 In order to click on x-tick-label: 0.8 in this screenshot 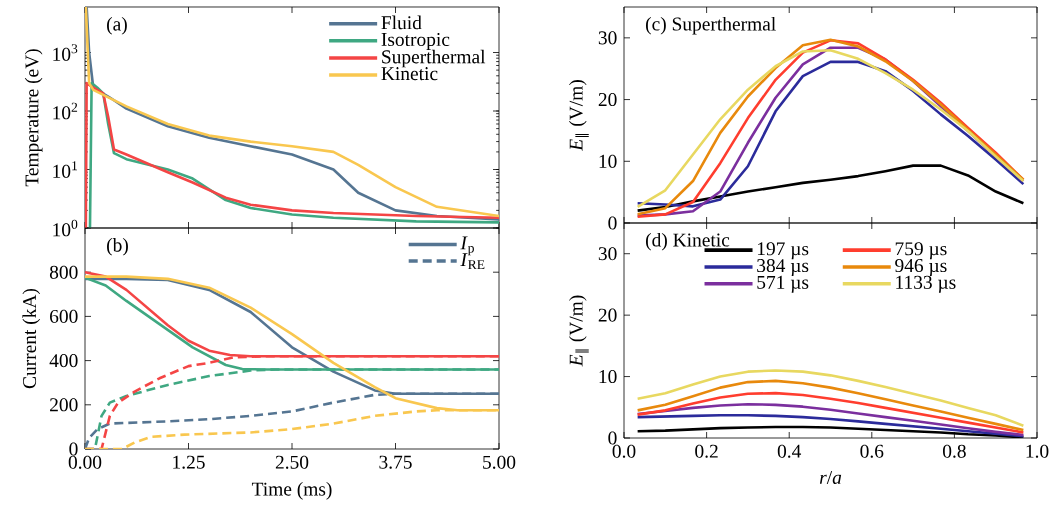, I will do `click(954, 451)`.